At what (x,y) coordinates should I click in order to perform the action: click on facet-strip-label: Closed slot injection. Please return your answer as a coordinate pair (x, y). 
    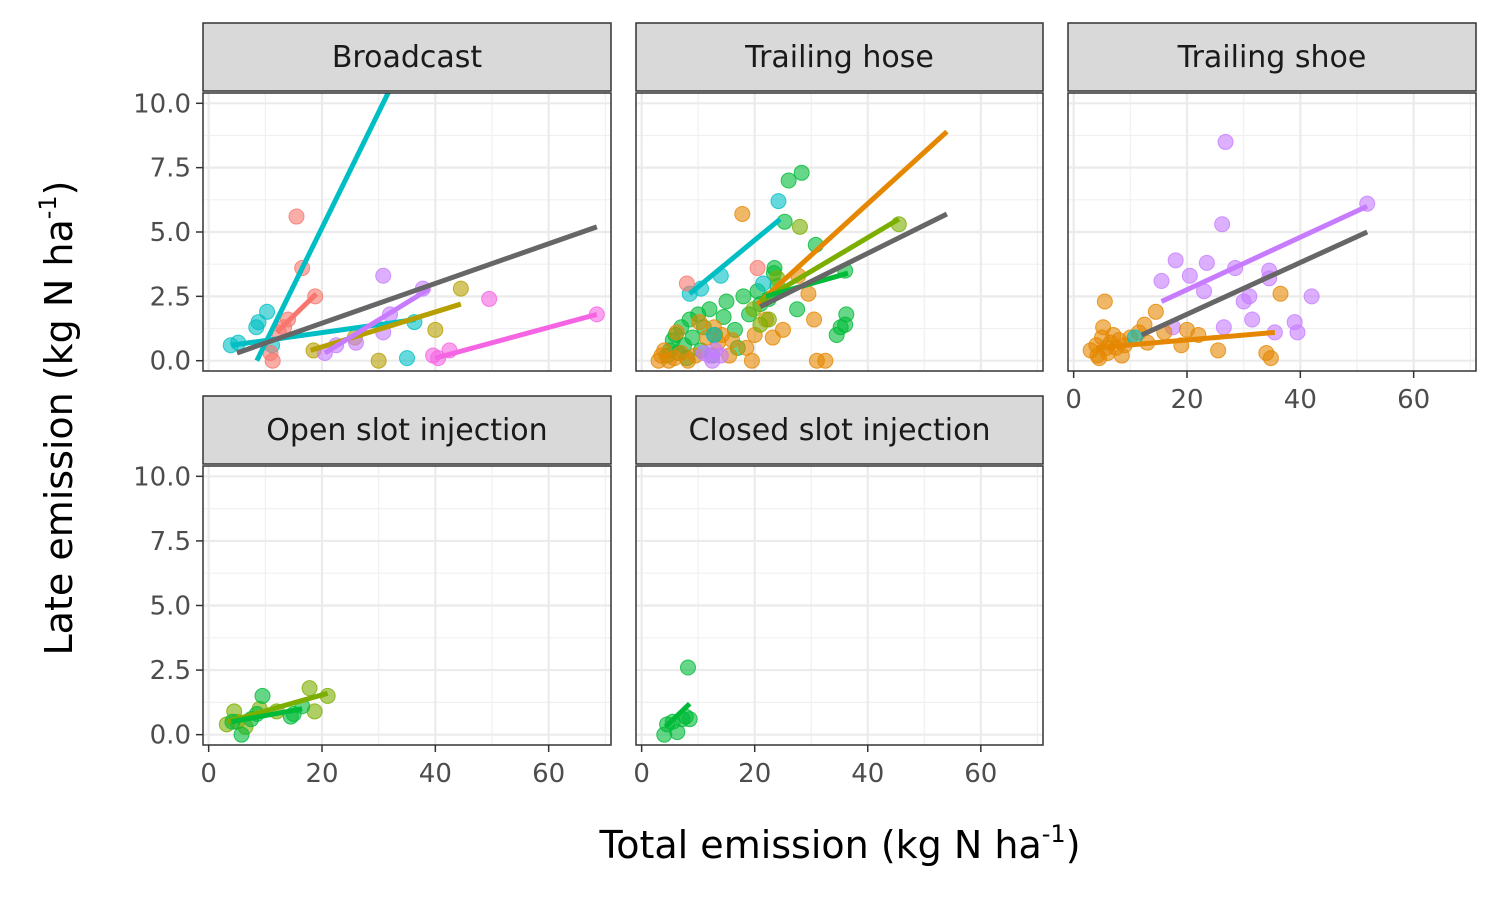
    Looking at the image, I should click on (839, 430).